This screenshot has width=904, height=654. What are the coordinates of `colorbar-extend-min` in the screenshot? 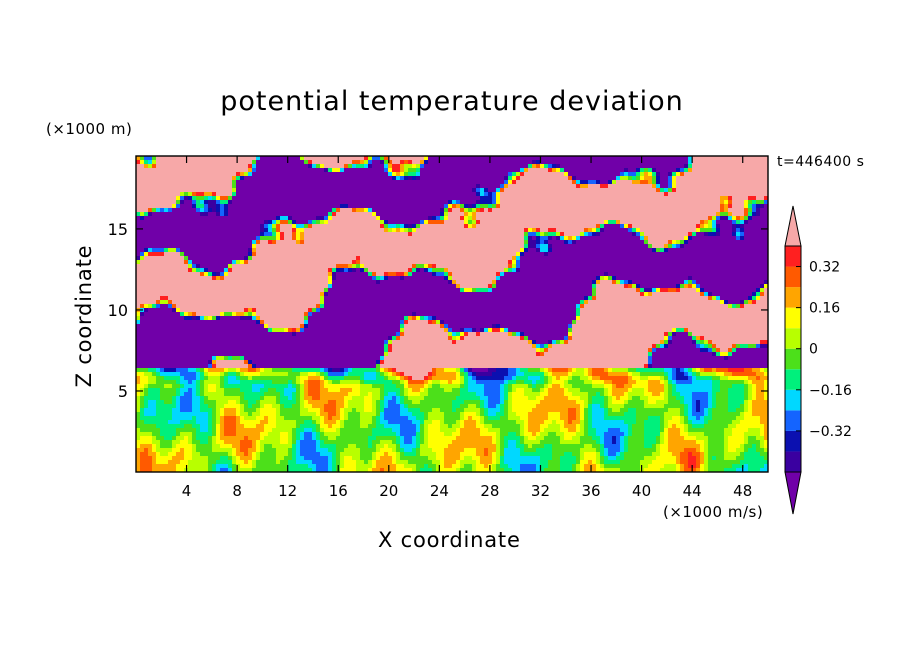 It's located at (793, 493).